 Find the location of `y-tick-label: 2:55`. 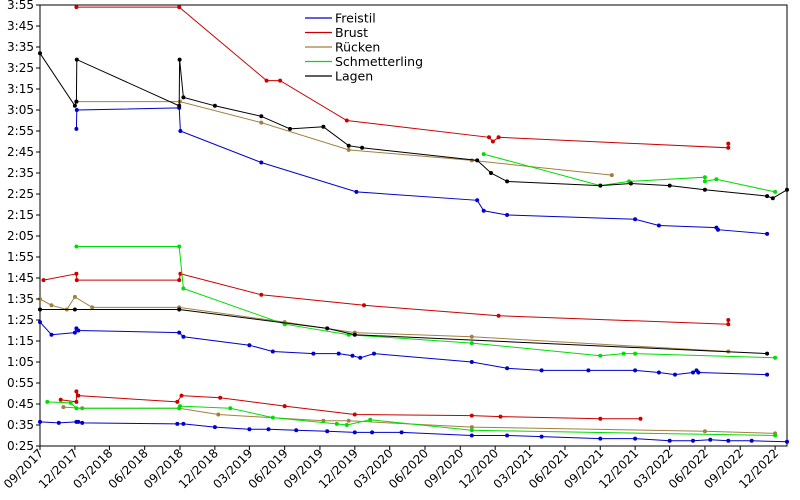

y-tick-label: 2:55 is located at coordinates (20, 131).